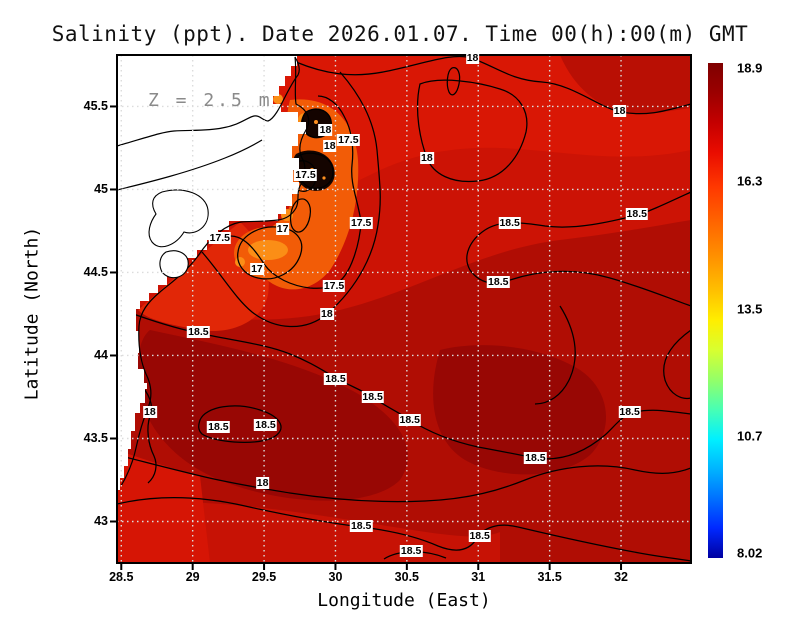 The image size is (800, 618). What do you see at coordinates (305, 174) in the screenshot?
I see `contour-label-3-17.5: 17.5` at bounding box center [305, 174].